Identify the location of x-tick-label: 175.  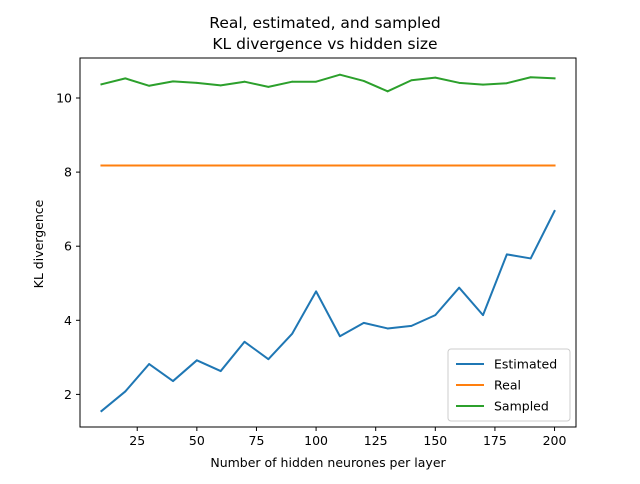
(495, 440).